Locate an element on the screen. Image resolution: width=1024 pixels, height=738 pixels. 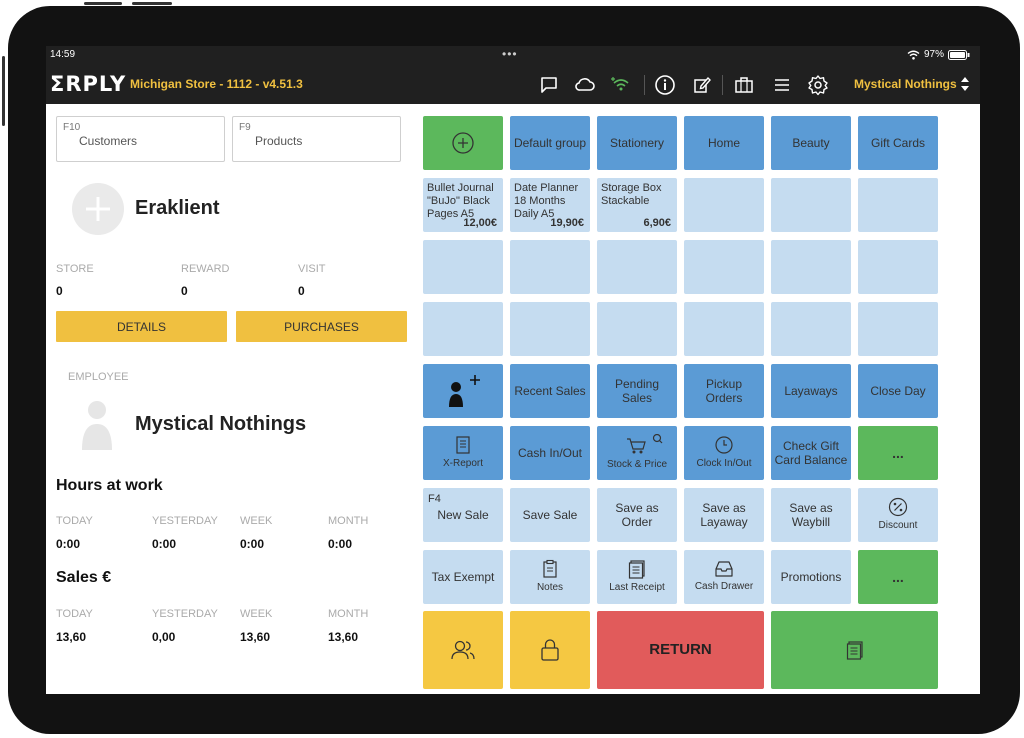
hours-stat-value: 0:00 is located at coordinates (164, 544).